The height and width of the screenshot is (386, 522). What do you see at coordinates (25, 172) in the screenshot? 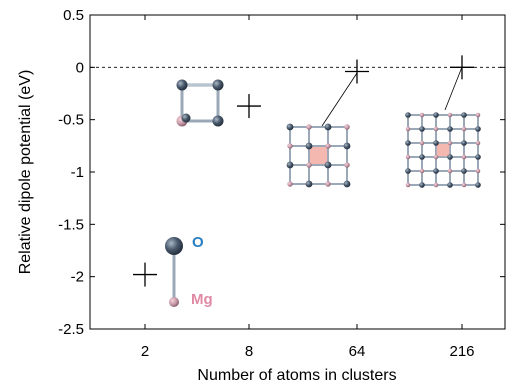
I see `y-axis-title: Relative dipole potential (eV)` at bounding box center [25, 172].